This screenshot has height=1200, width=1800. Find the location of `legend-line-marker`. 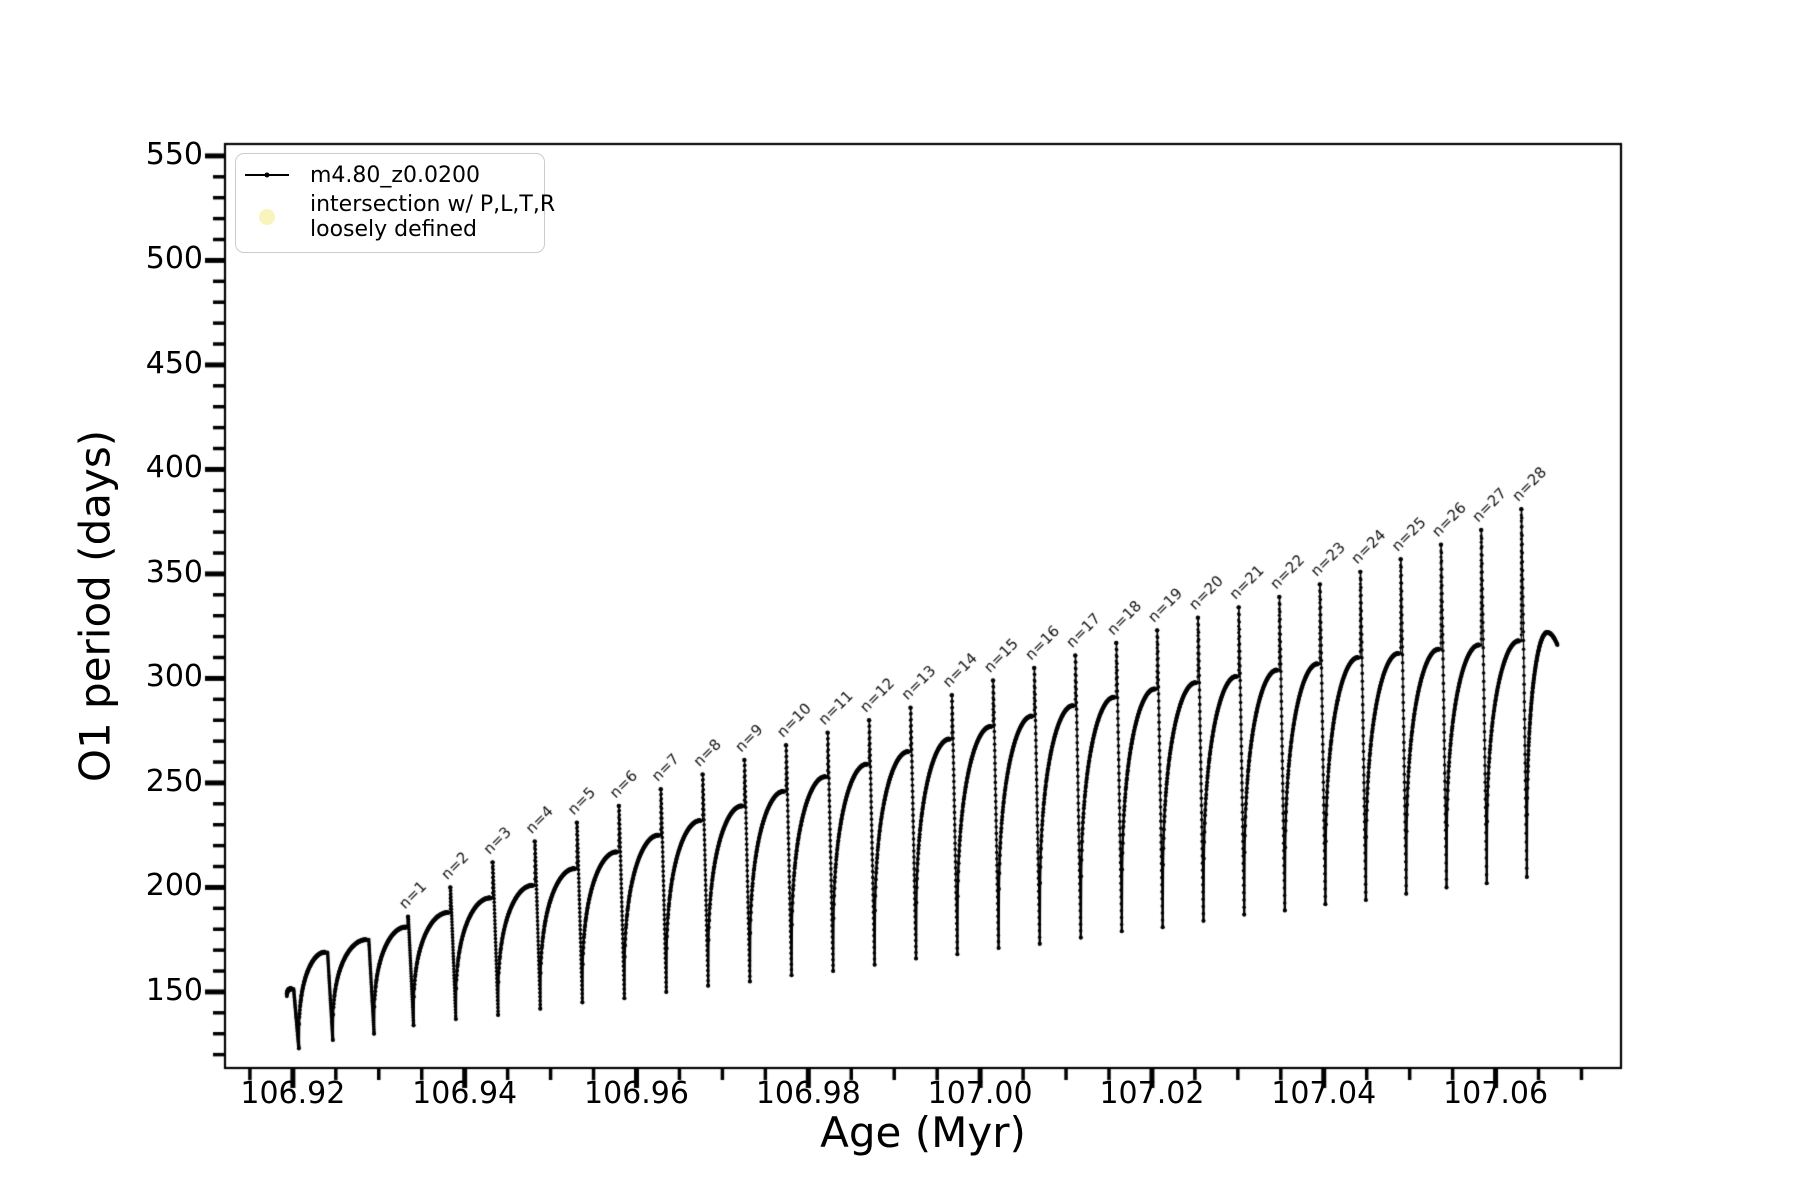

legend-line-marker is located at coordinates (267, 175).